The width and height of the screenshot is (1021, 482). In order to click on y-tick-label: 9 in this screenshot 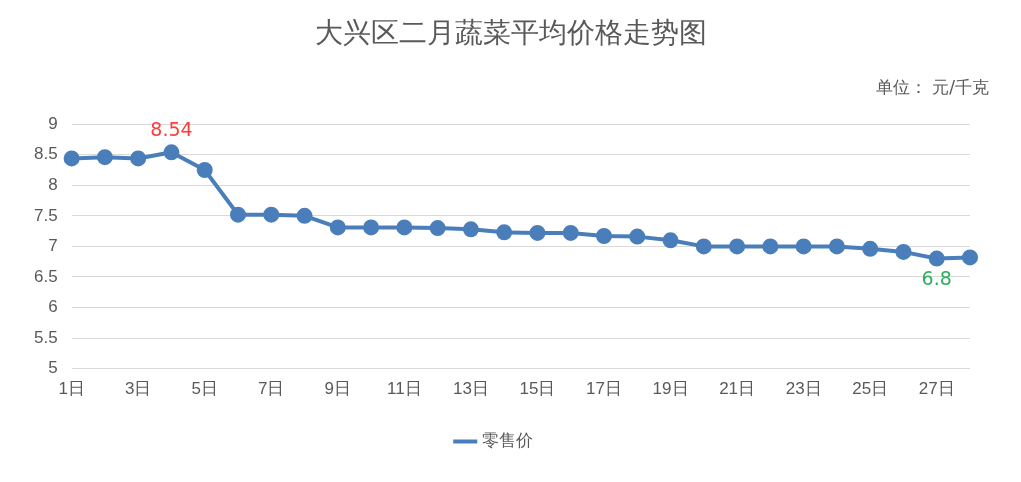, I will do `click(53, 123)`.